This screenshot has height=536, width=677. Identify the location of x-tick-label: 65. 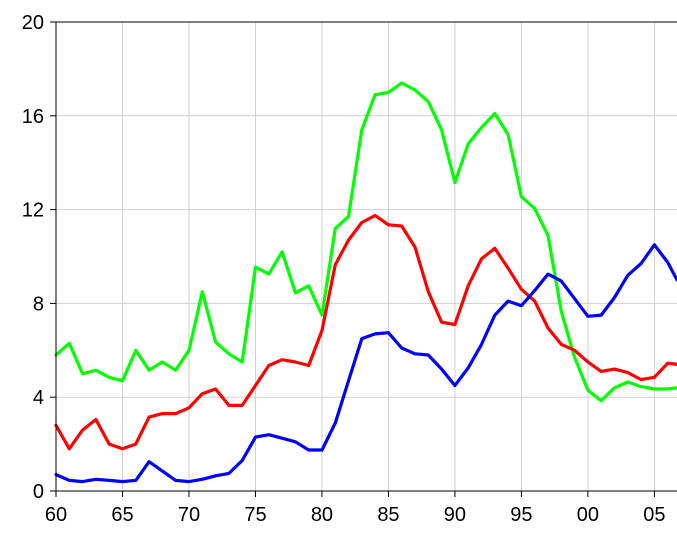
(122, 515).